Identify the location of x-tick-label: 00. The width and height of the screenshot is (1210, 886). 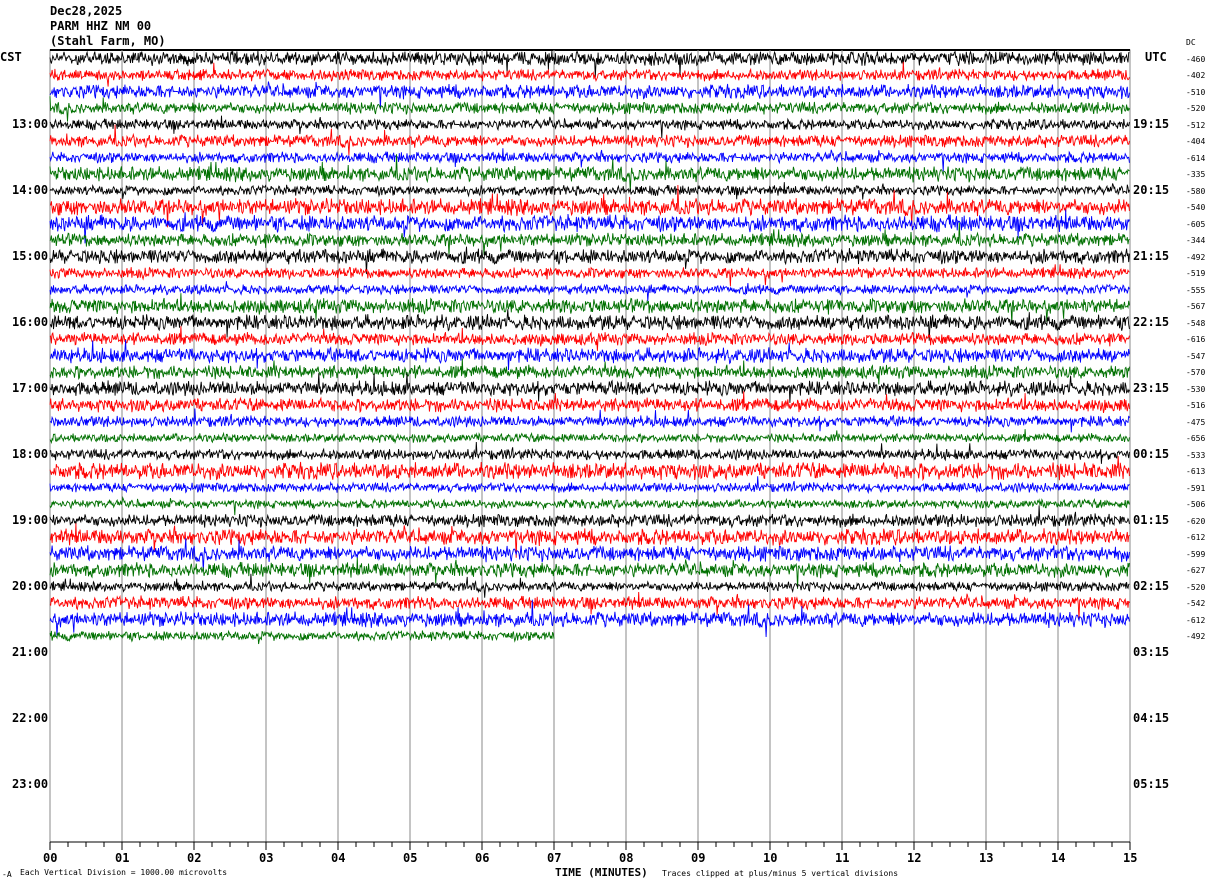
(50, 858).